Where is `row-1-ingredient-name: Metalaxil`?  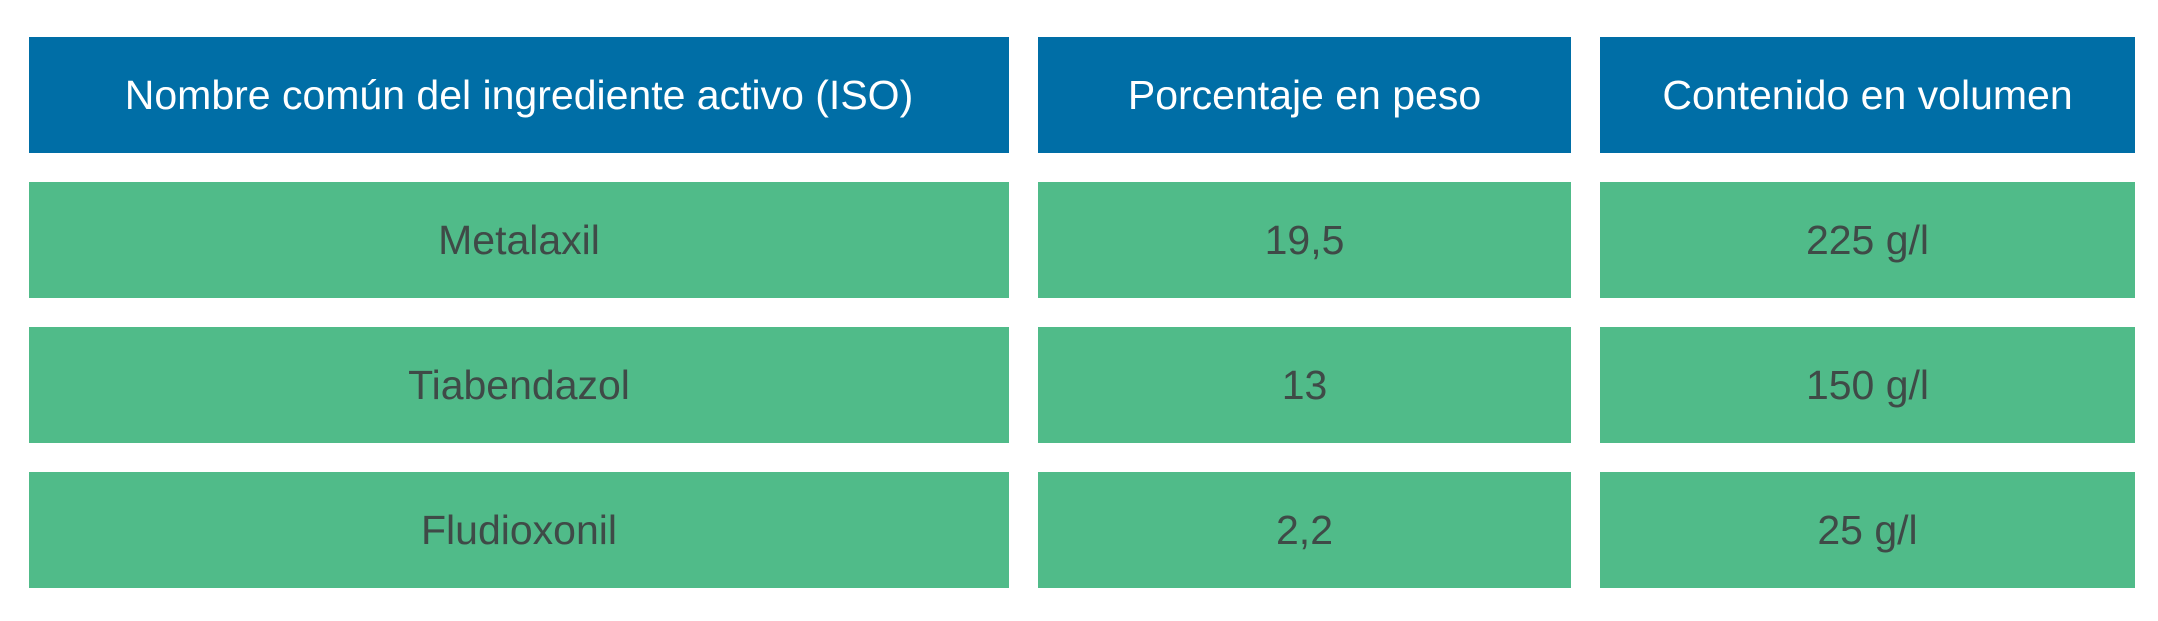
row-1-ingredient-name: Metalaxil is located at coordinates (519, 240).